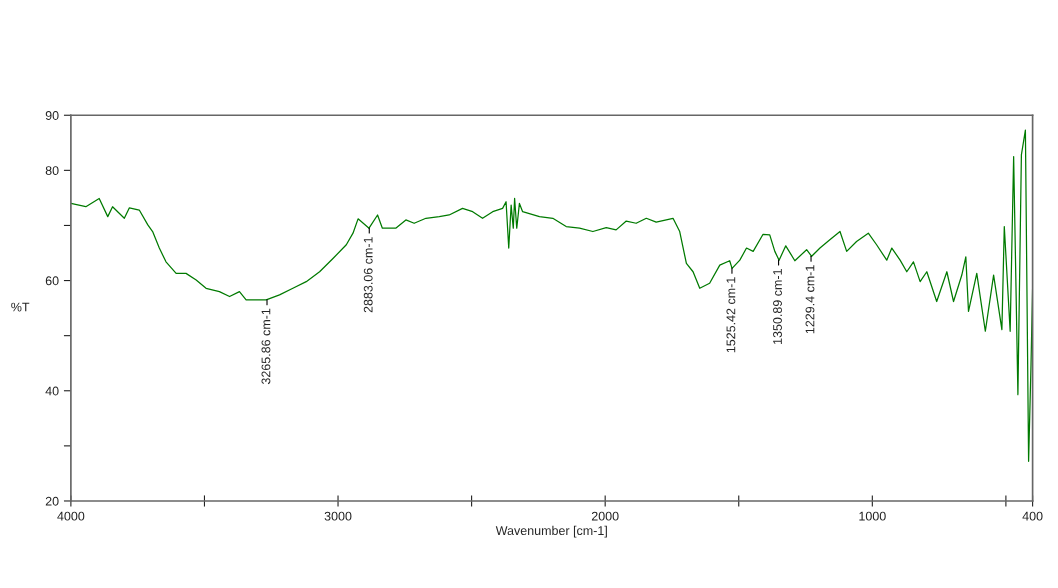 The image size is (1058, 588). What do you see at coordinates (338, 516) in the screenshot?
I see `x-tick-label: 3000` at bounding box center [338, 516].